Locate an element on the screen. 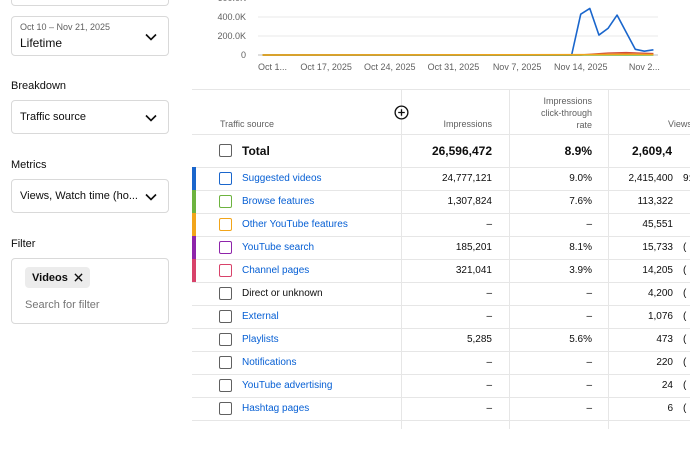  row-impressions: 321,041 is located at coordinates (473, 270).